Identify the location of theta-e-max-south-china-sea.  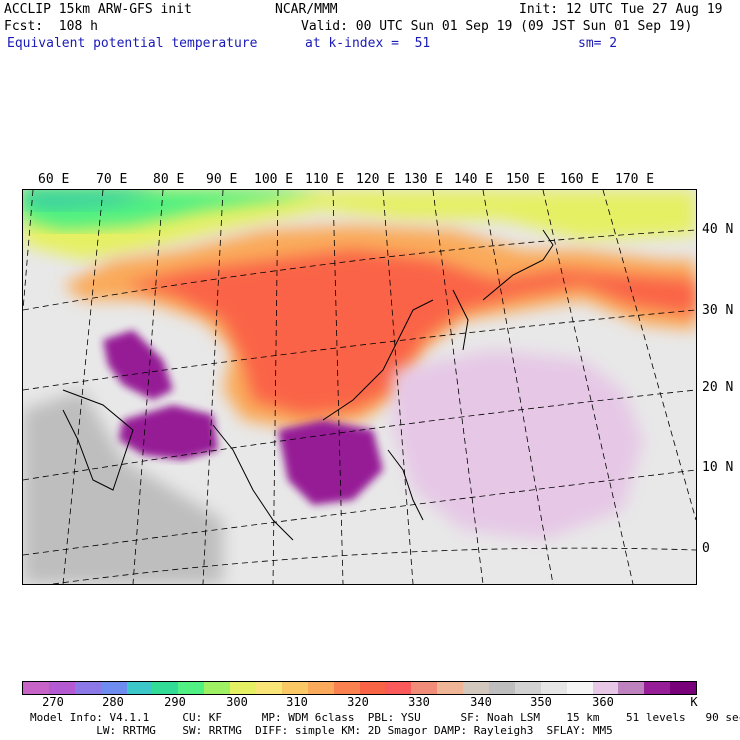
(330, 462).